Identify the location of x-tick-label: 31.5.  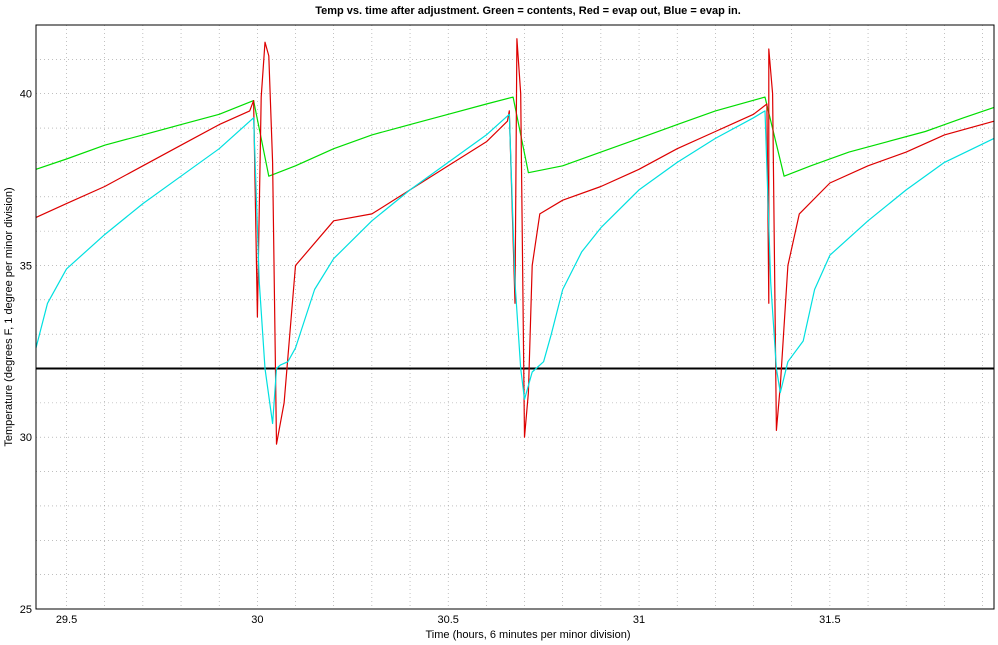
(829, 620).